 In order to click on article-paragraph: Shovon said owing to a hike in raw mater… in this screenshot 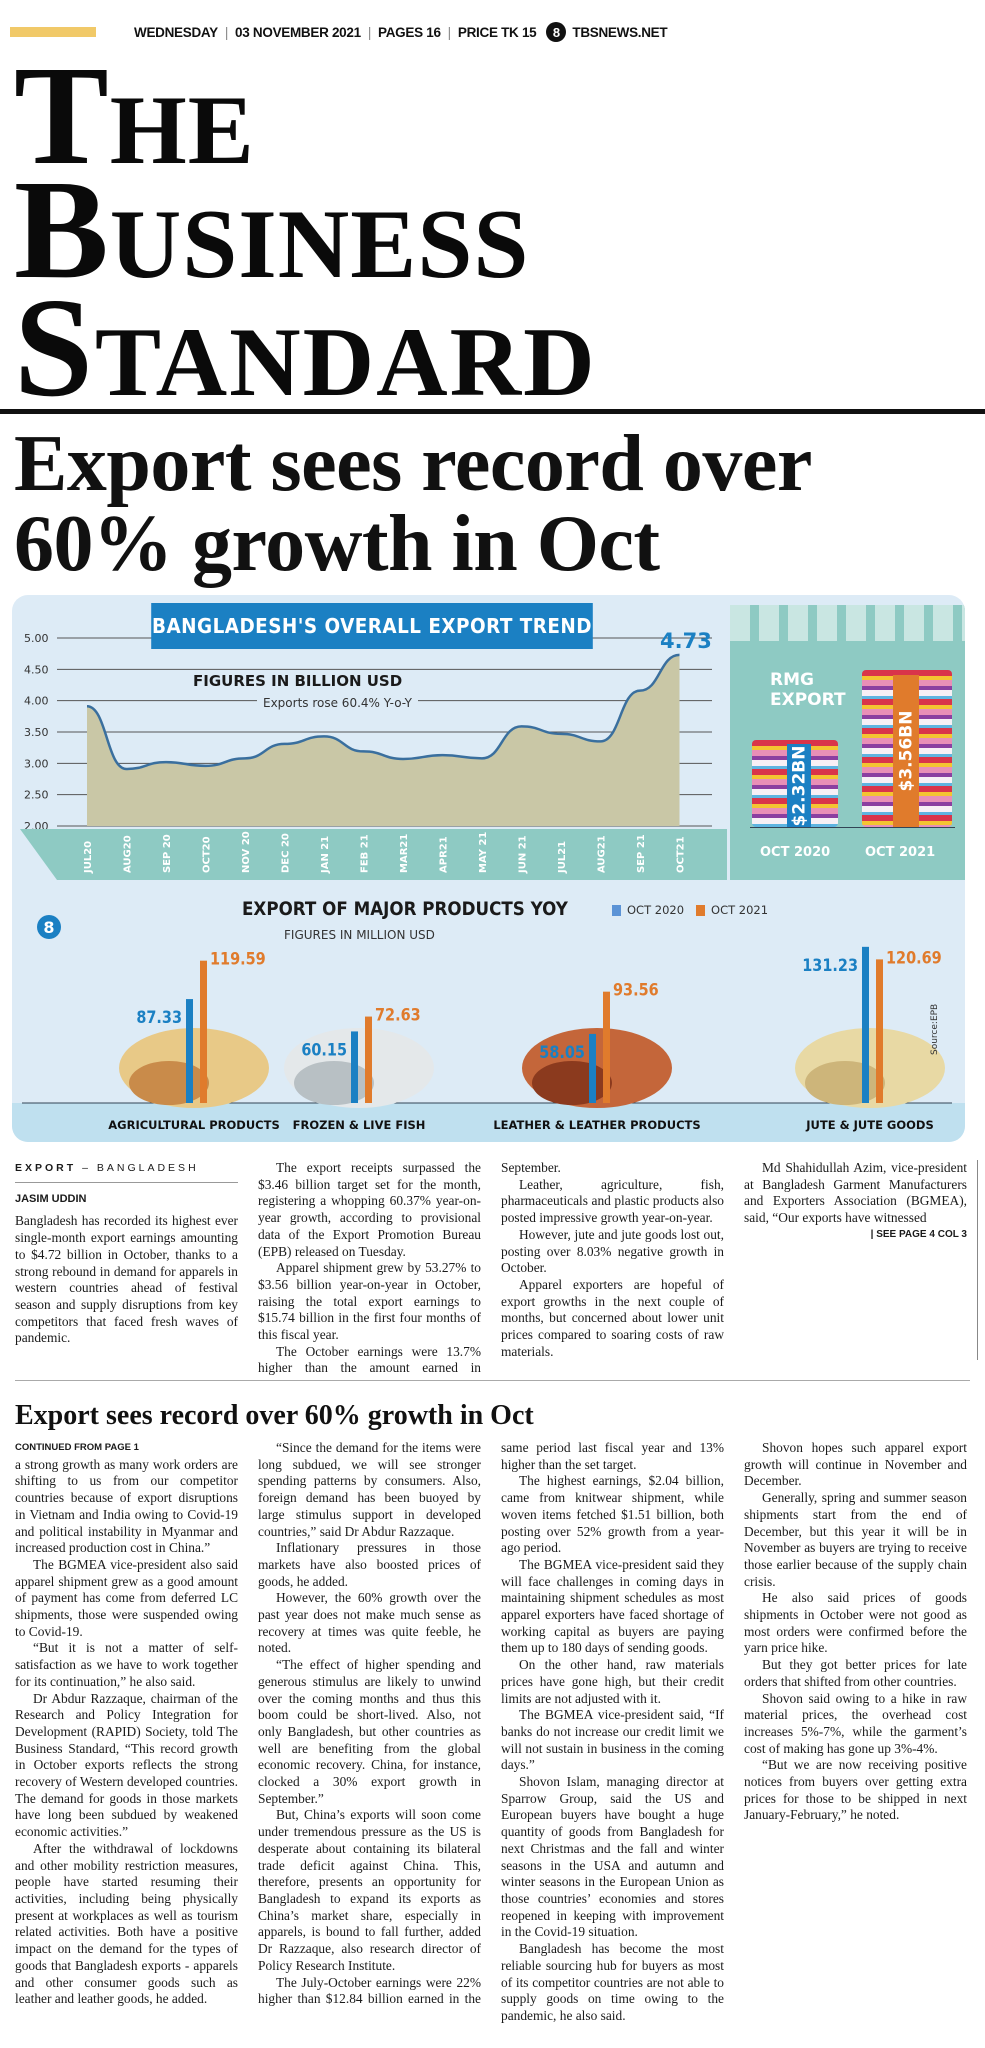, I will do `click(855, 1723)`.